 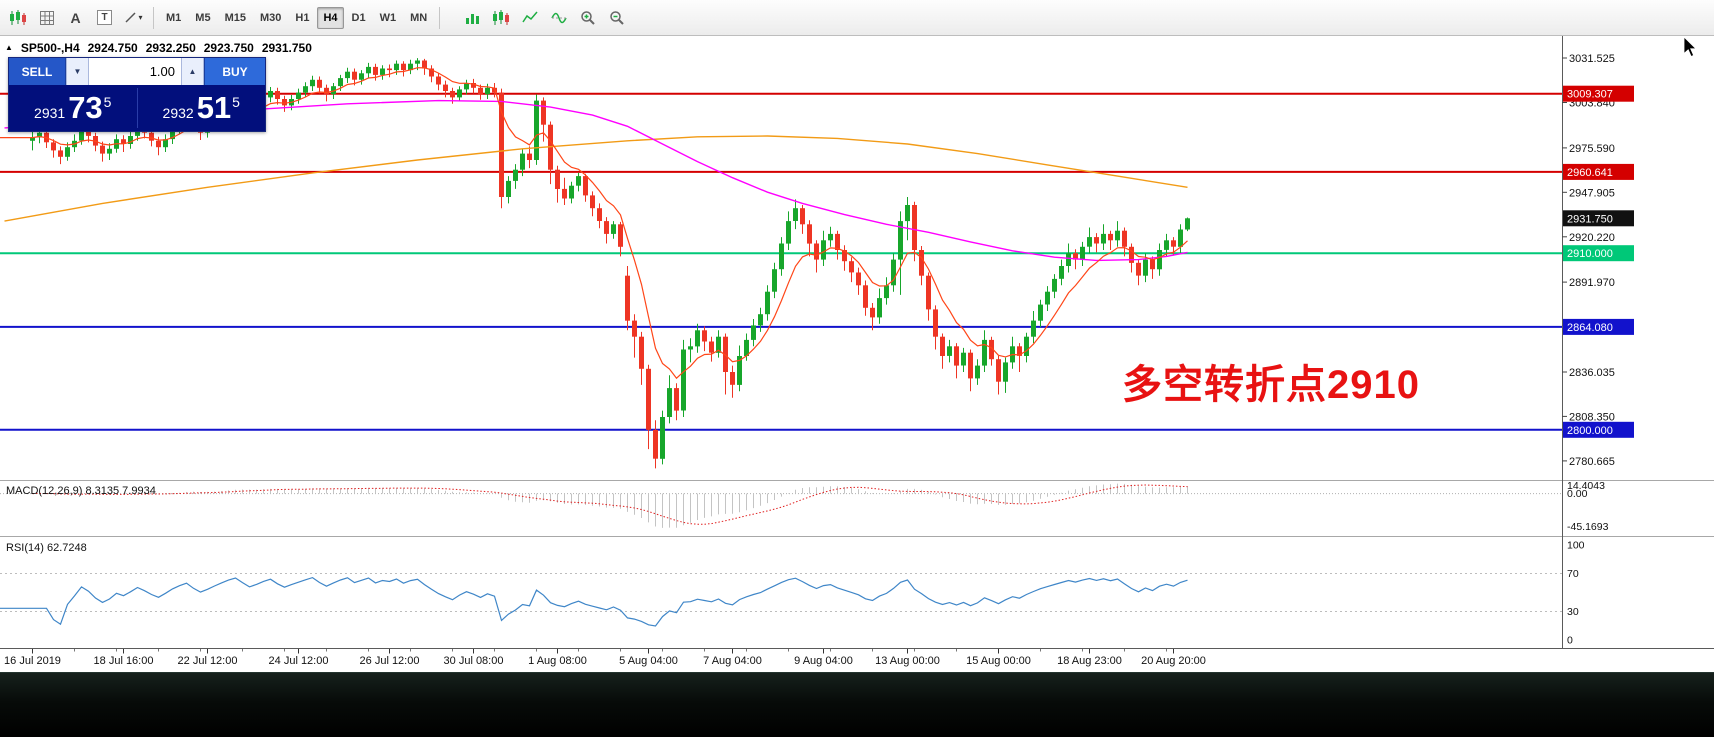 I want to click on indicators-icon, so click(x=558, y=18).